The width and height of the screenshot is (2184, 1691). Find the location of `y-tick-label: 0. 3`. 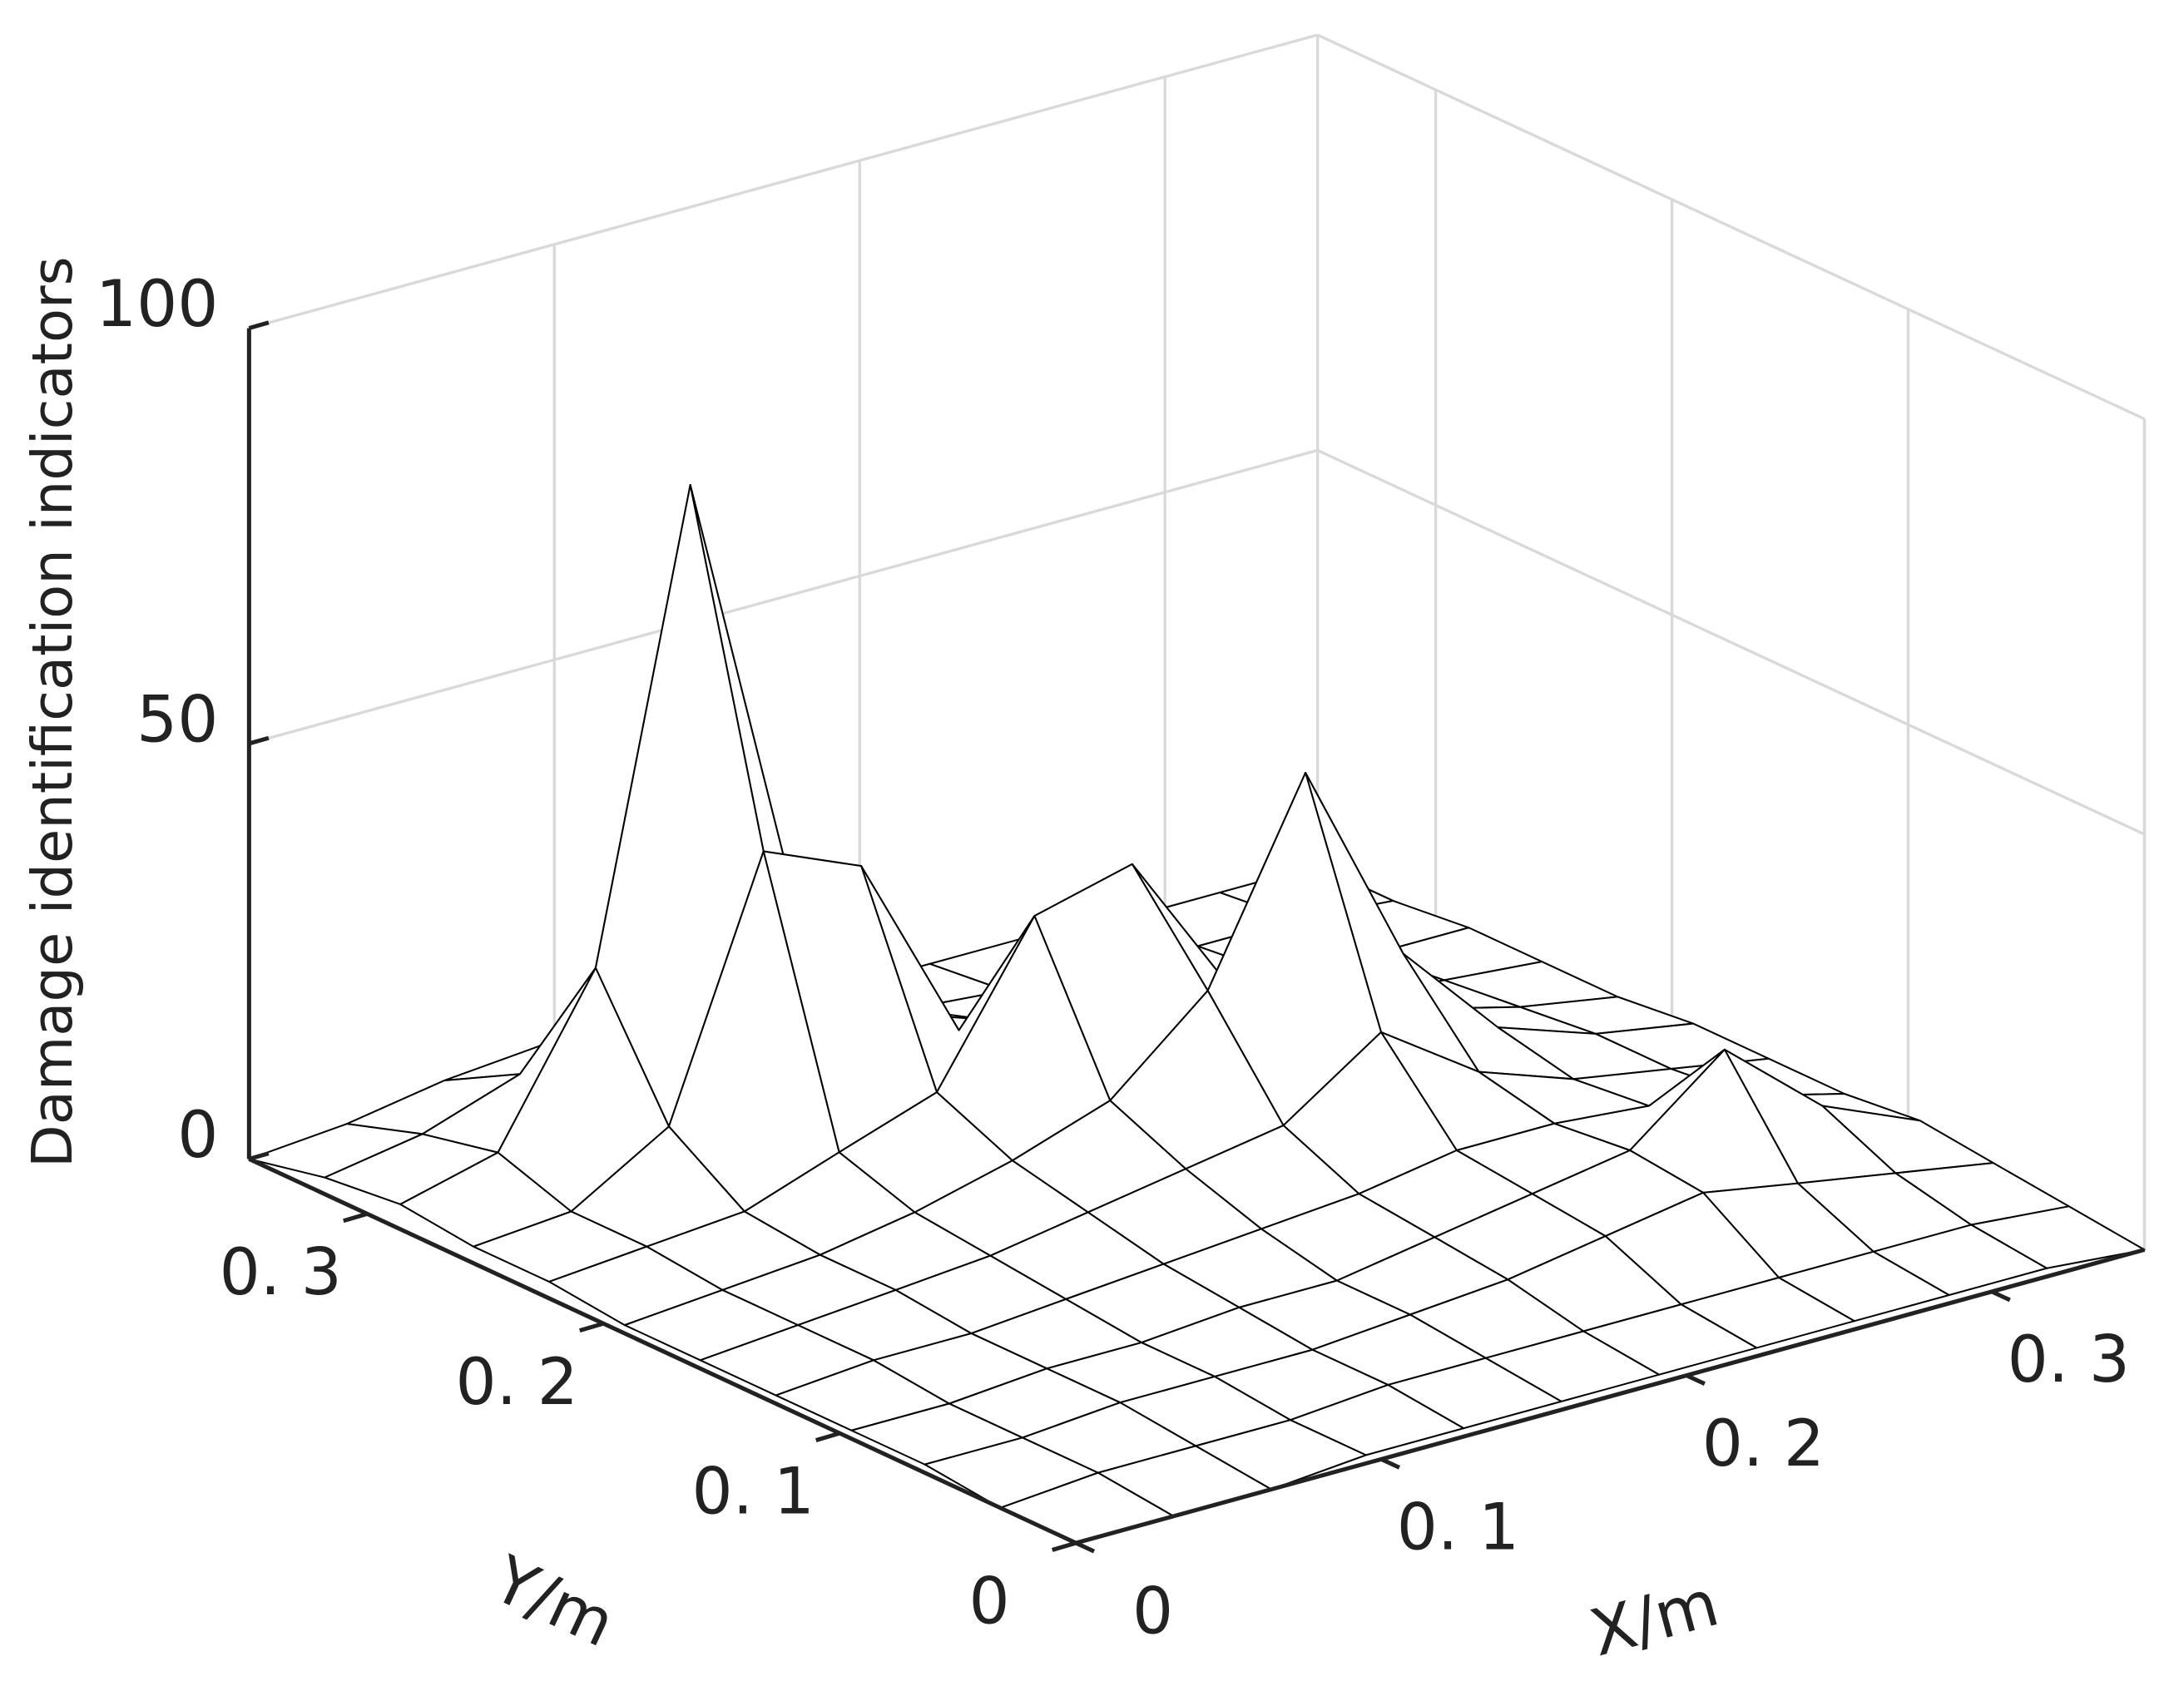

y-tick-label: 0. 3 is located at coordinates (281, 1272).